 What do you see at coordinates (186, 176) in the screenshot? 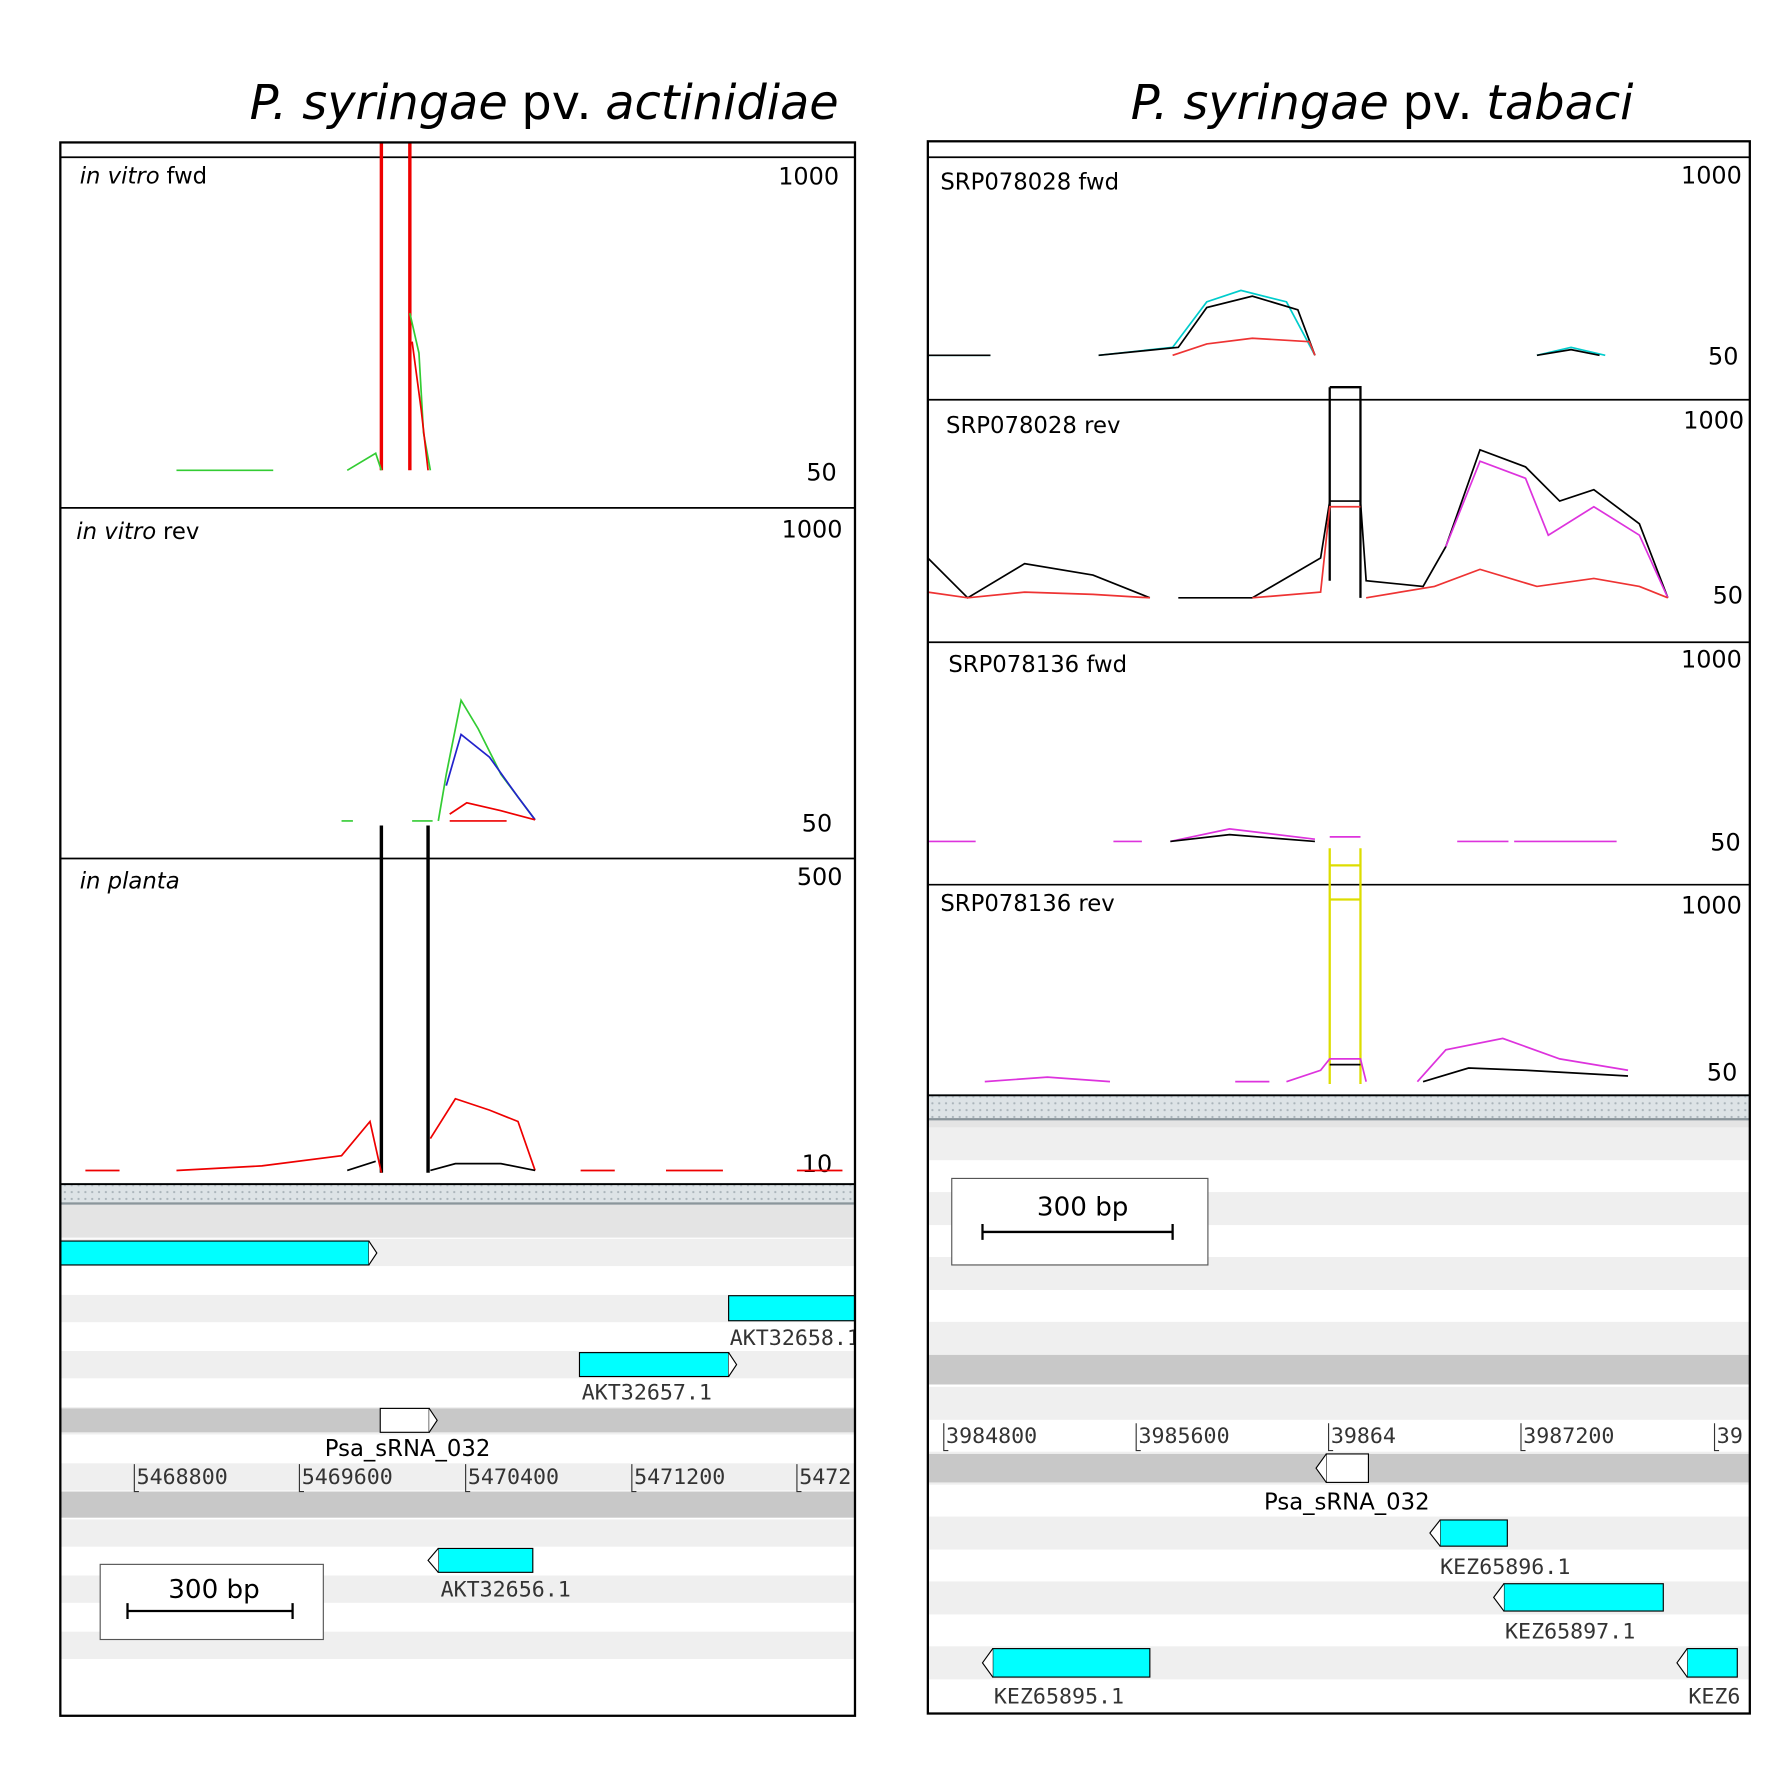
I see `track-label-part: fwd` at bounding box center [186, 176].